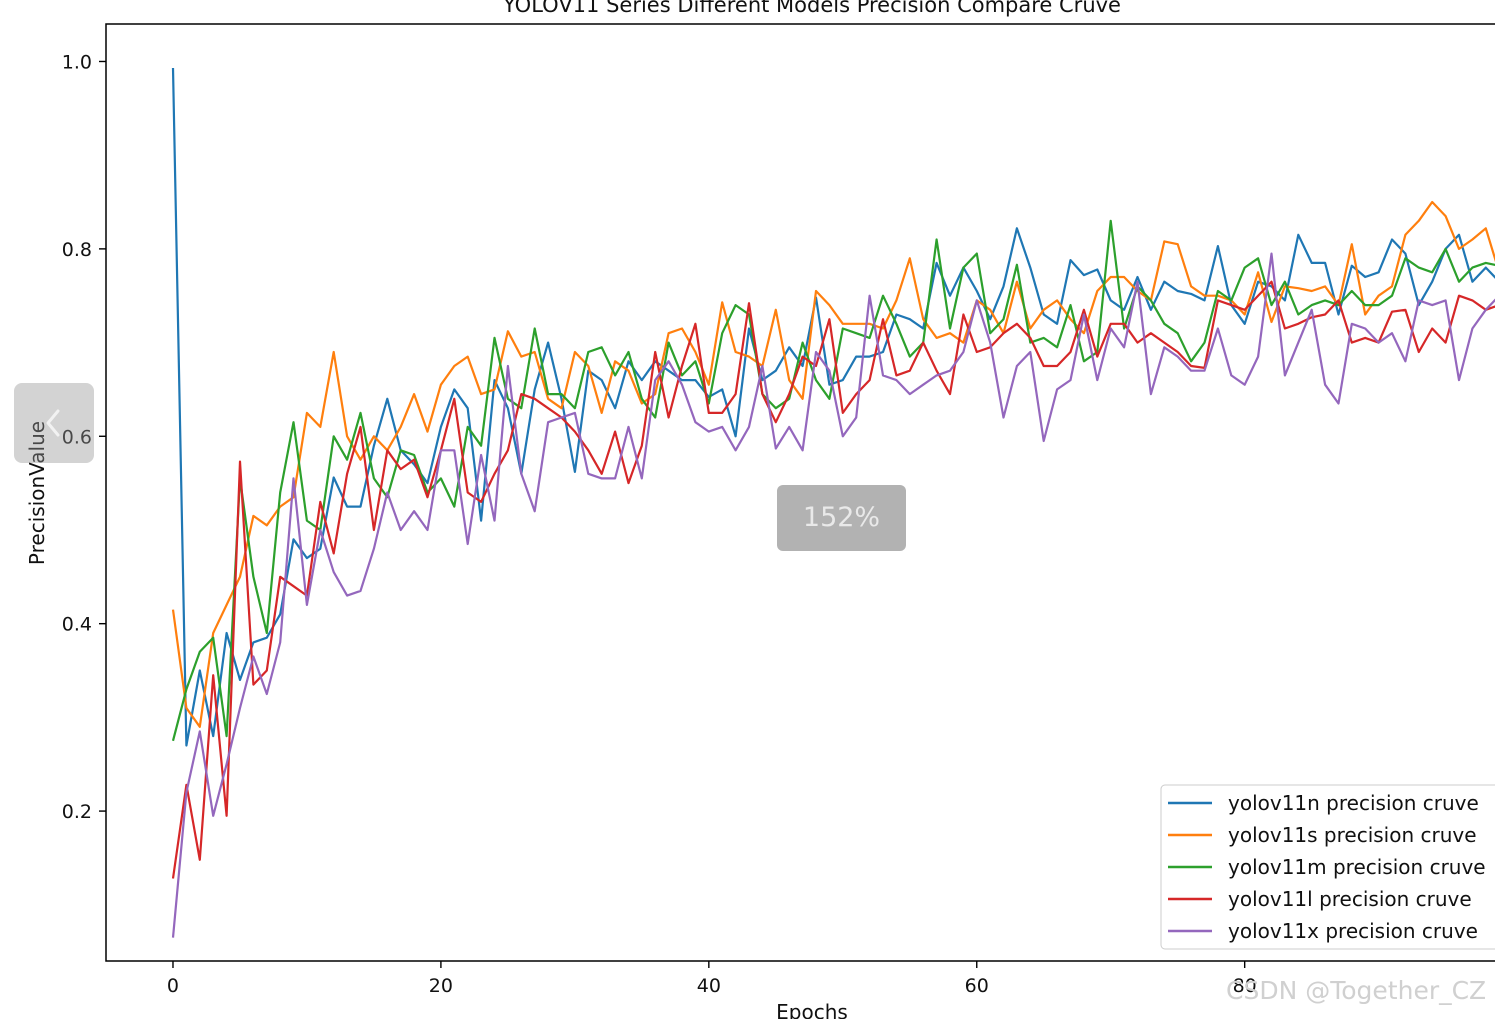  I want to click on y-tick-label: 0.2, so click(77, 812).